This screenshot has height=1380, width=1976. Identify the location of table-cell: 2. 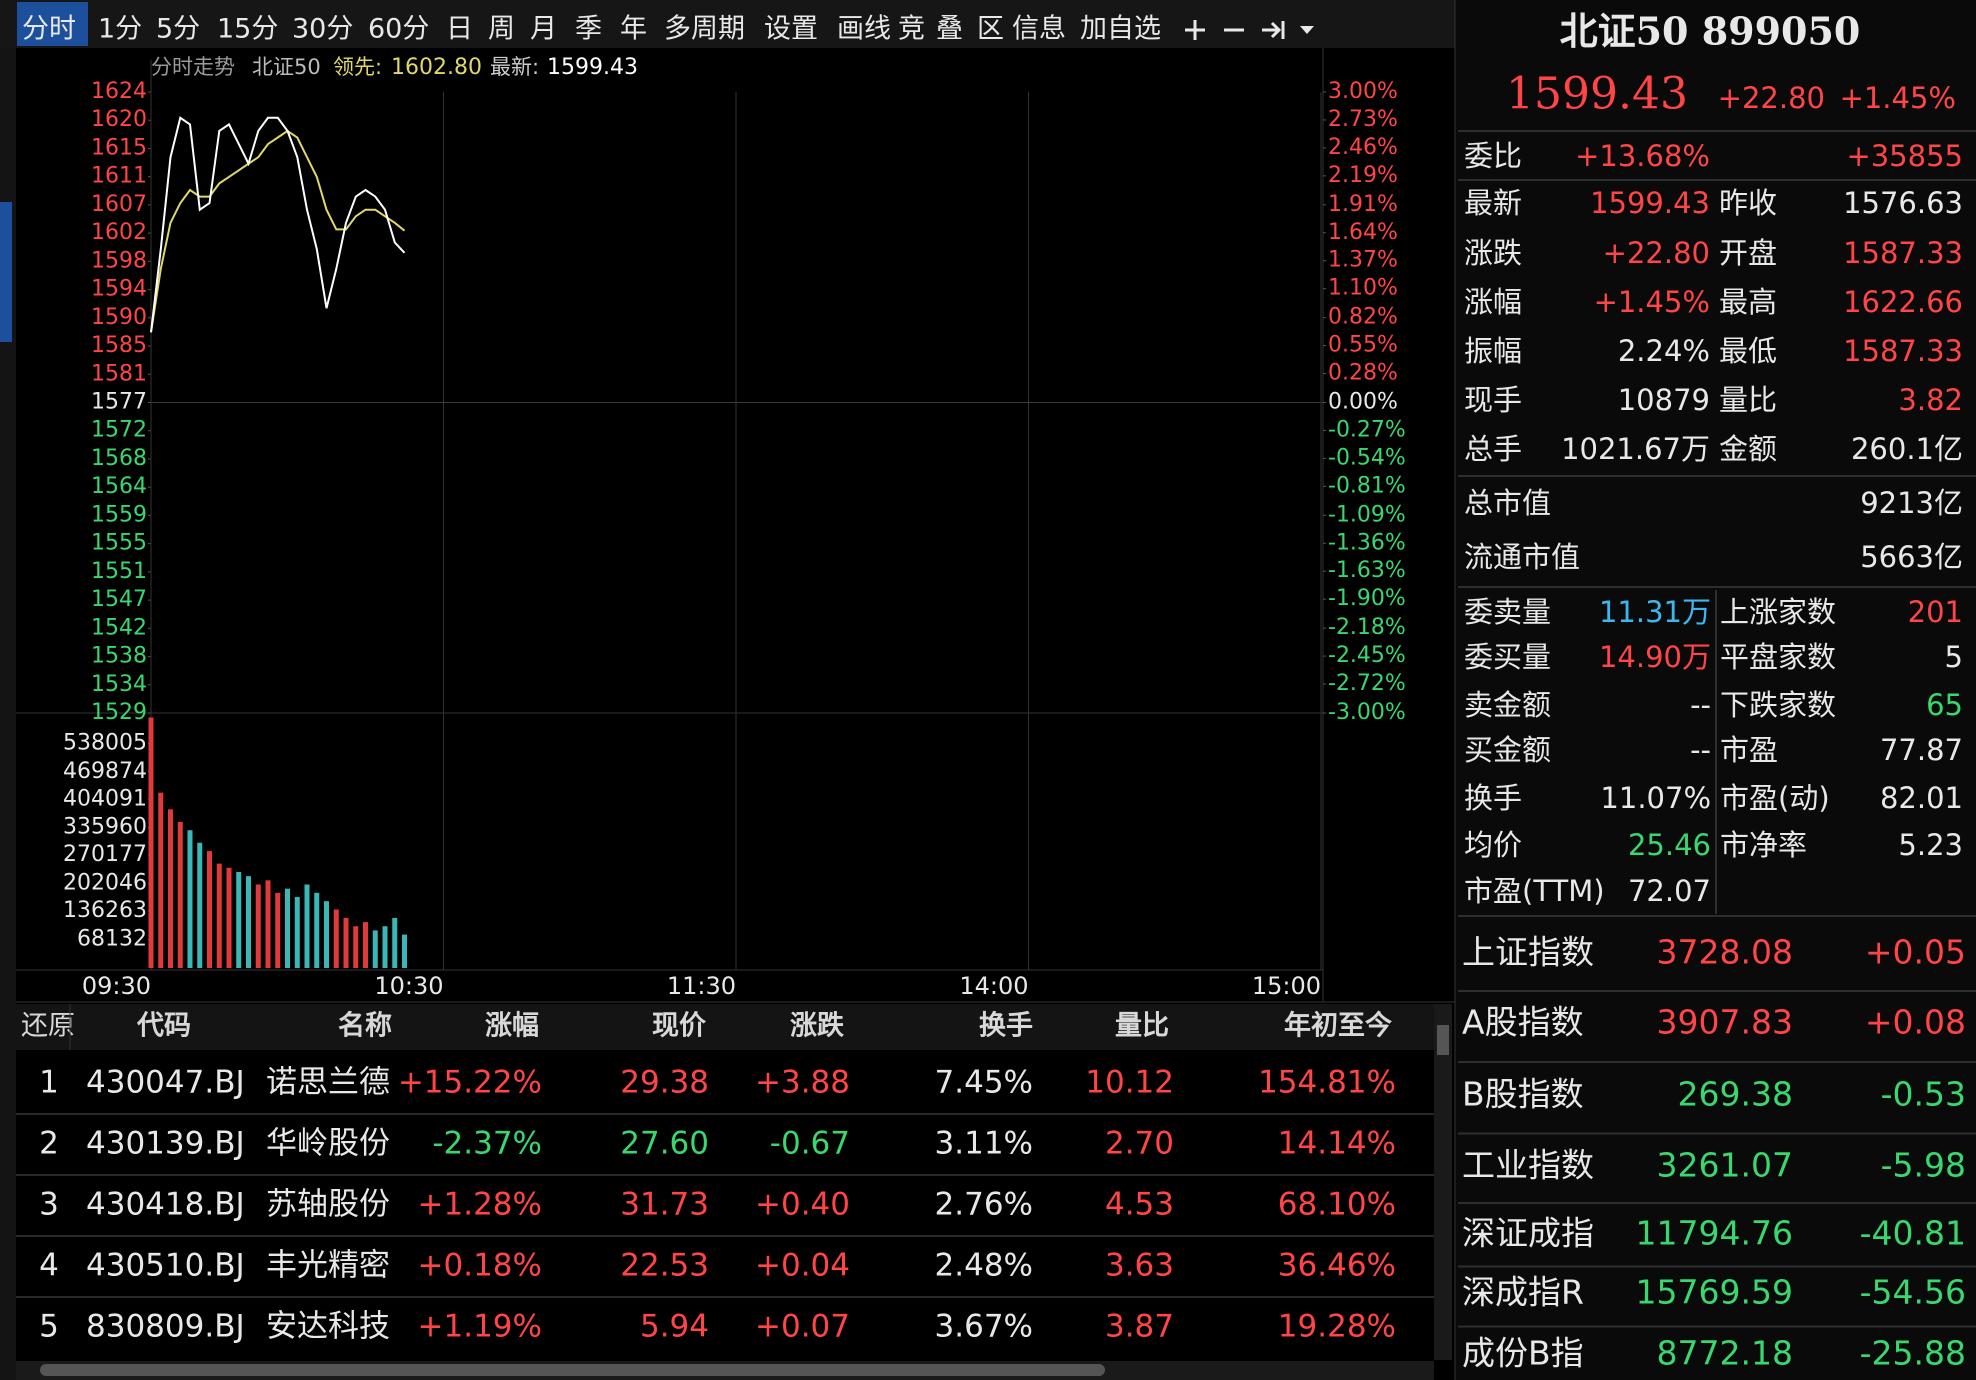
(49, 1144).